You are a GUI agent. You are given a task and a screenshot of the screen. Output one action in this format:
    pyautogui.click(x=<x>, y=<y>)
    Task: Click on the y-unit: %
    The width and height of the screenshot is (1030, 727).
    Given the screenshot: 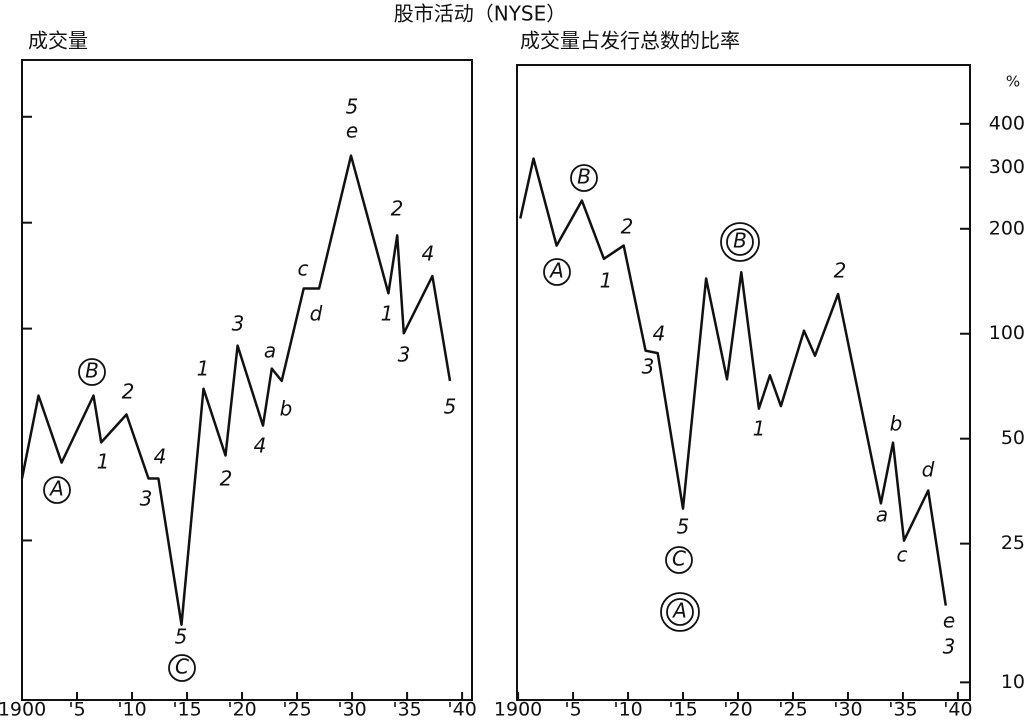 What is the action you would take?
    pyautogui.click(x=1013, y=82)
    